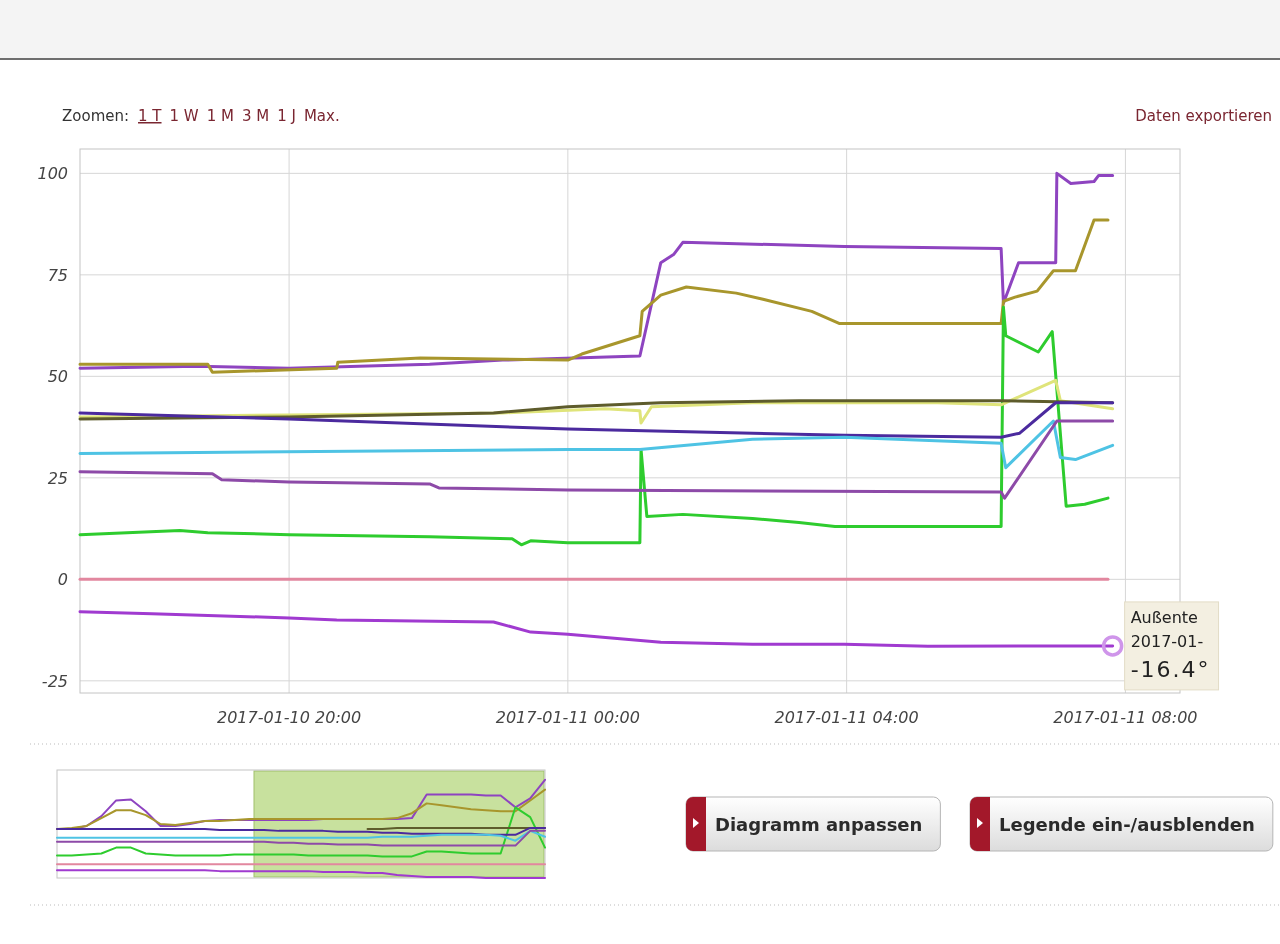 This screenshot has height=944, width=1280. Describe the element at coordinates (1164, 617) in the screenshot. I see `annotation: Außente` at that location.